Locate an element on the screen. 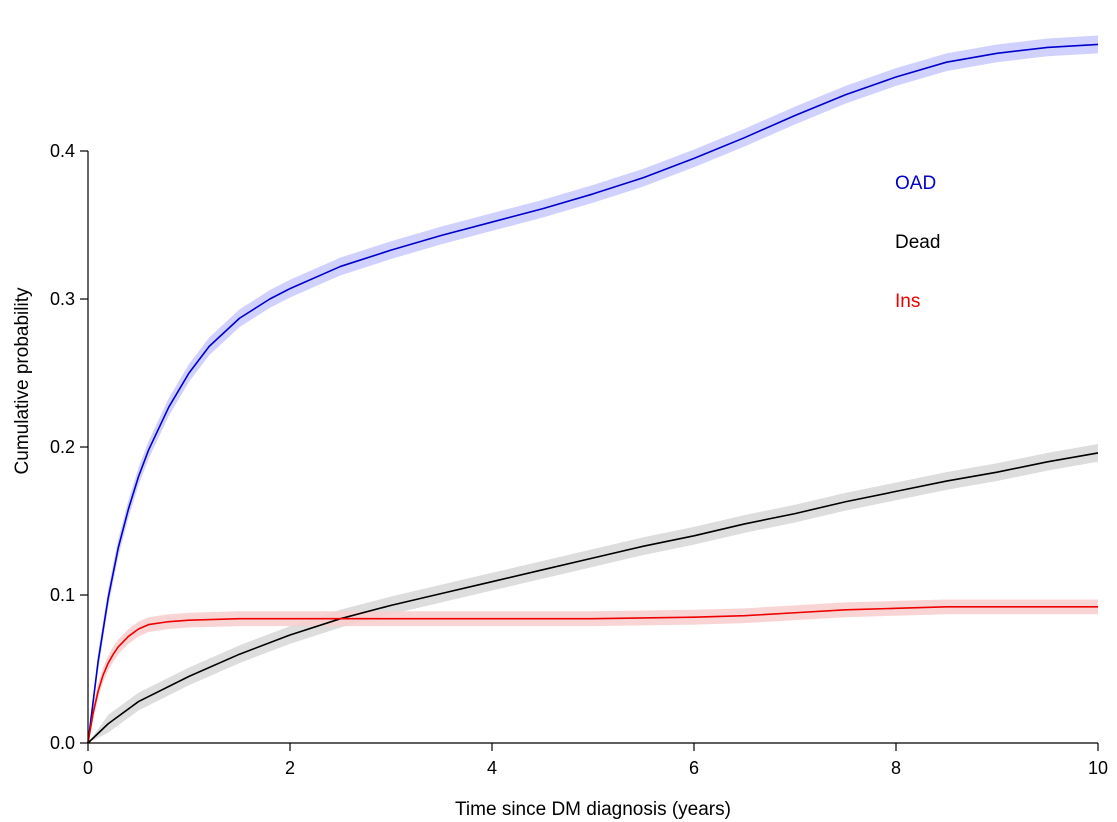 The width and height of the screenshot is (1117, 822). legend-label-oad: OAD is located at coordinates (915, 183).